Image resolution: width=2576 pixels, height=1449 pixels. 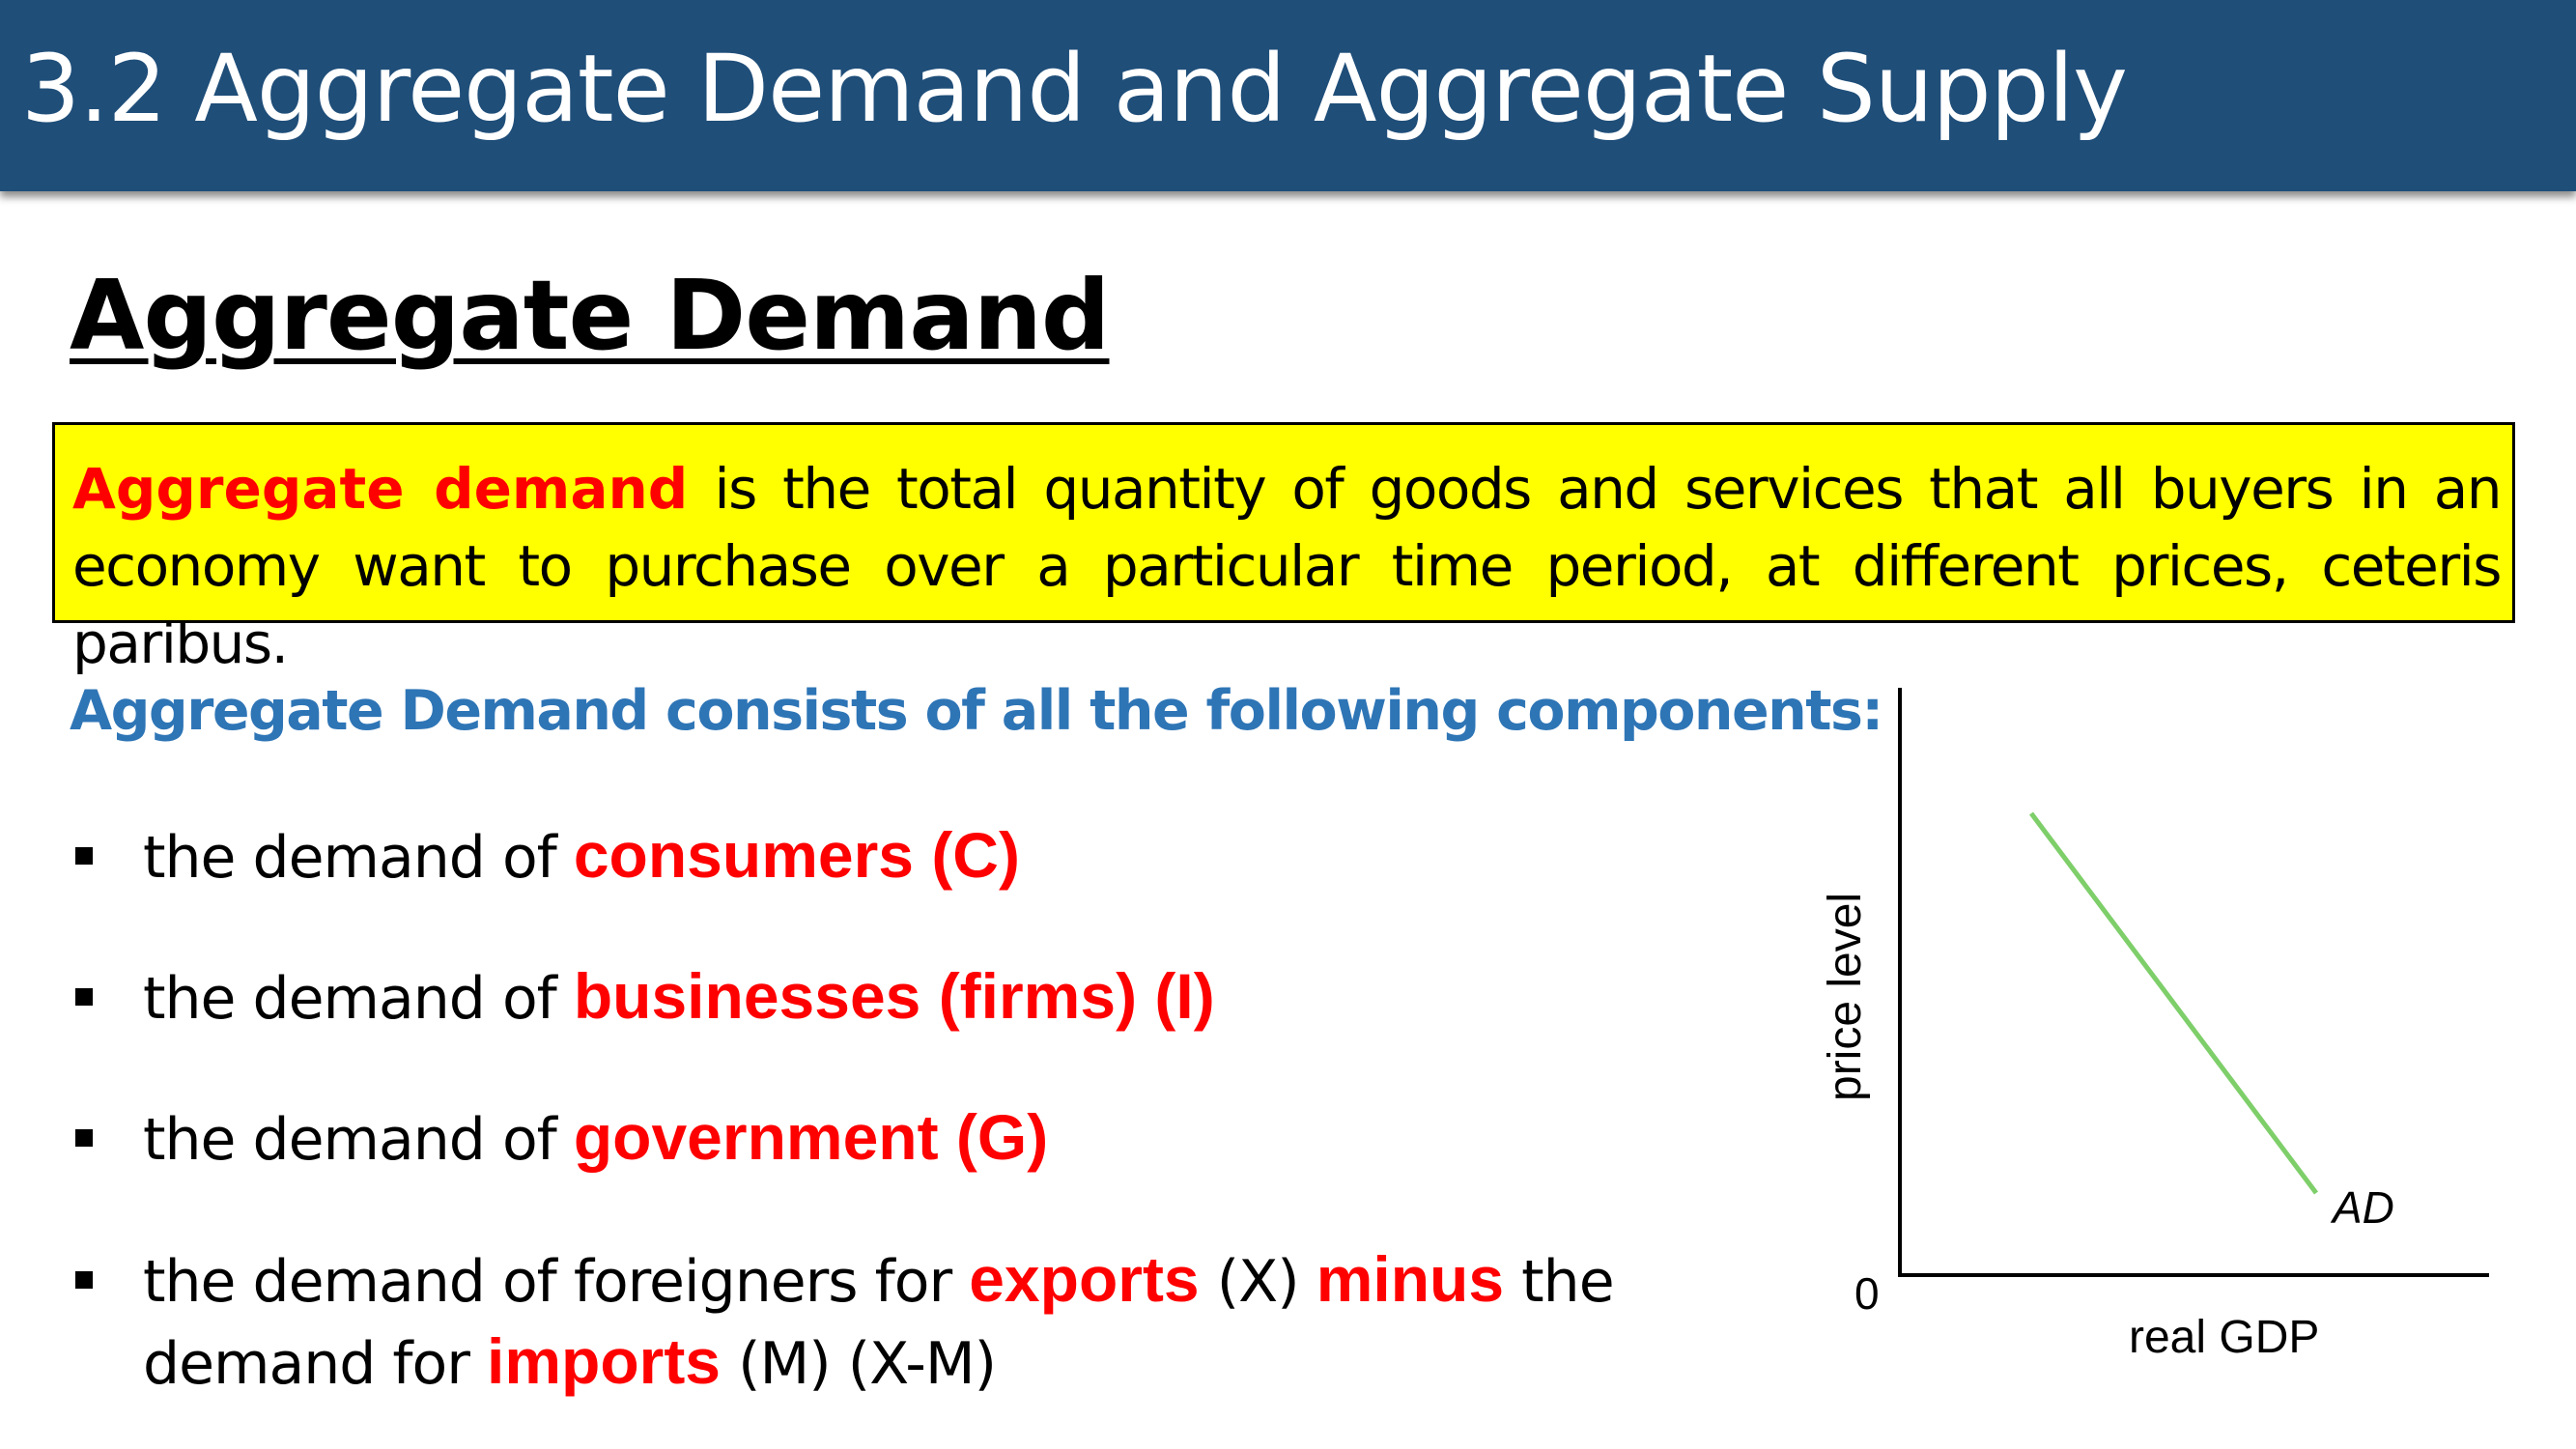 I want to click on x-axis-label: real GDP, so click(x=2224, y=1337).